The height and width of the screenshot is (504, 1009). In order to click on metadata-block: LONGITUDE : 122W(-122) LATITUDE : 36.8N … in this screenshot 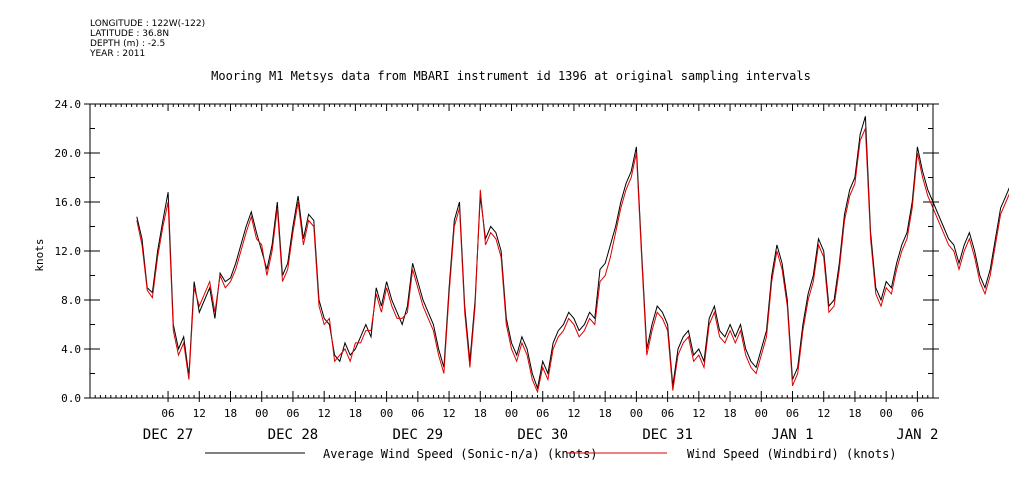, I will do `click(147, 39)`.